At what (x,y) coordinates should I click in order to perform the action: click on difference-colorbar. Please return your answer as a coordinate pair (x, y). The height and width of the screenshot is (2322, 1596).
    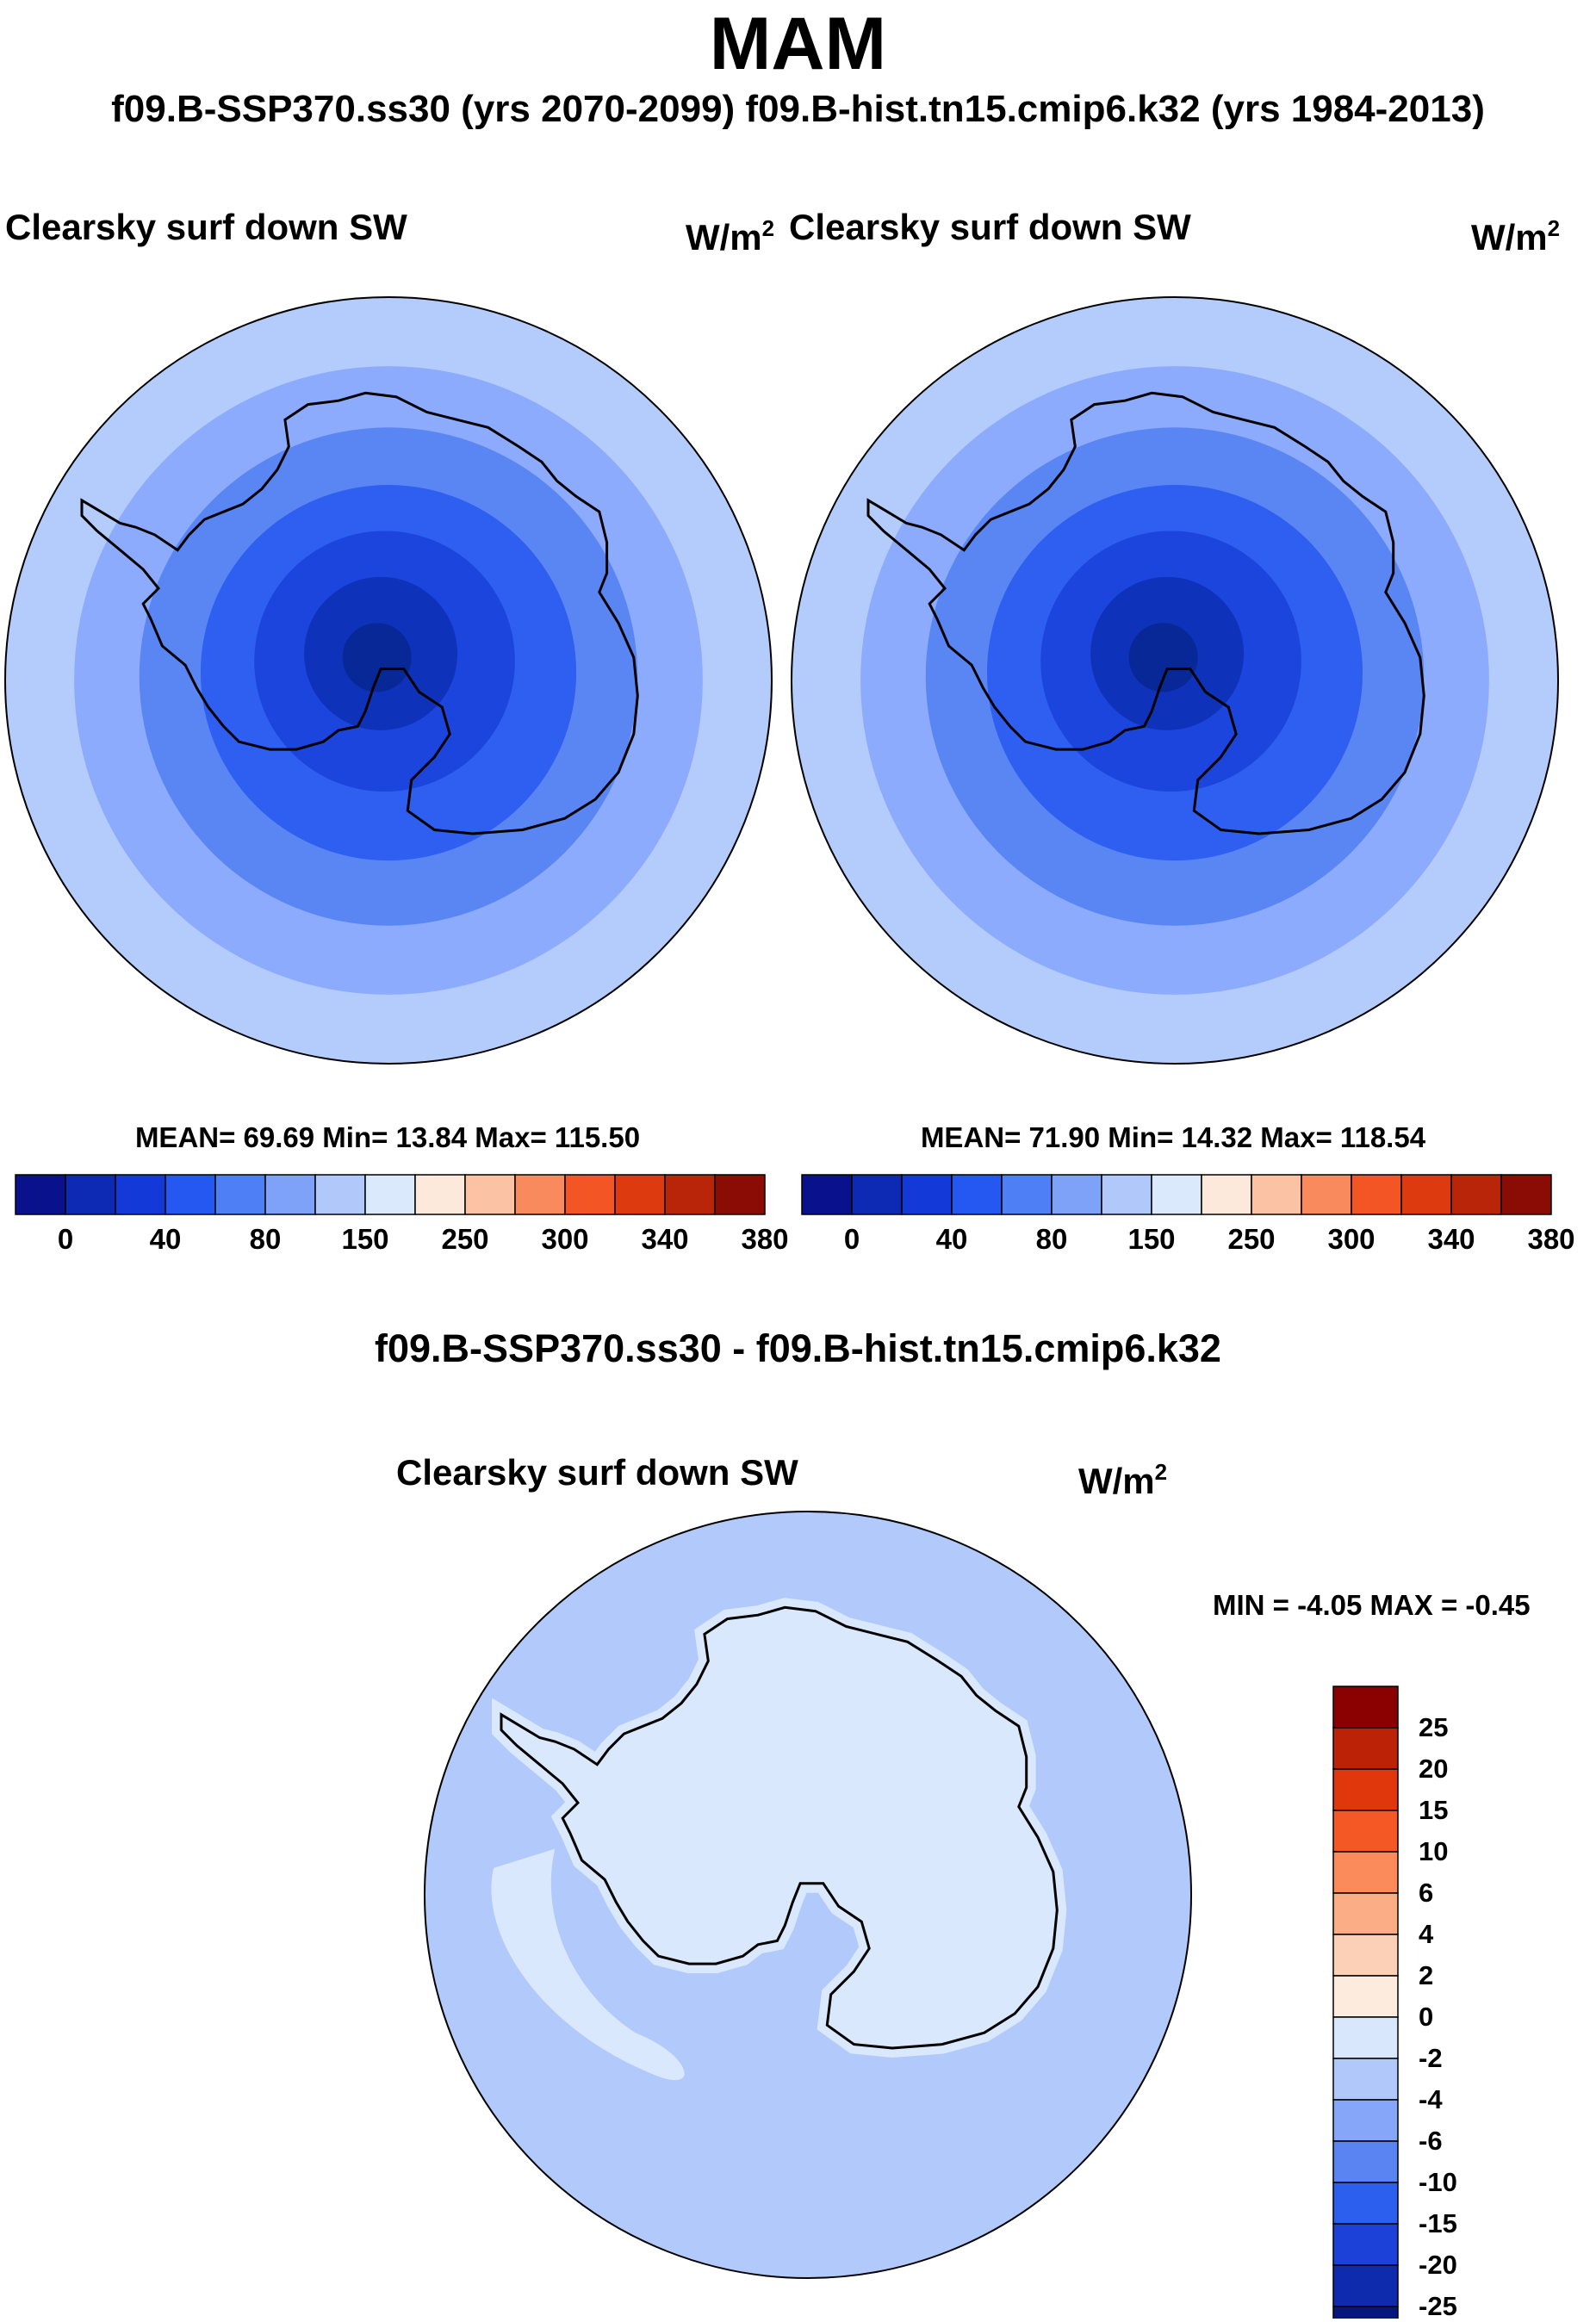
    Looking at the image, I should click on (1365, 2002).